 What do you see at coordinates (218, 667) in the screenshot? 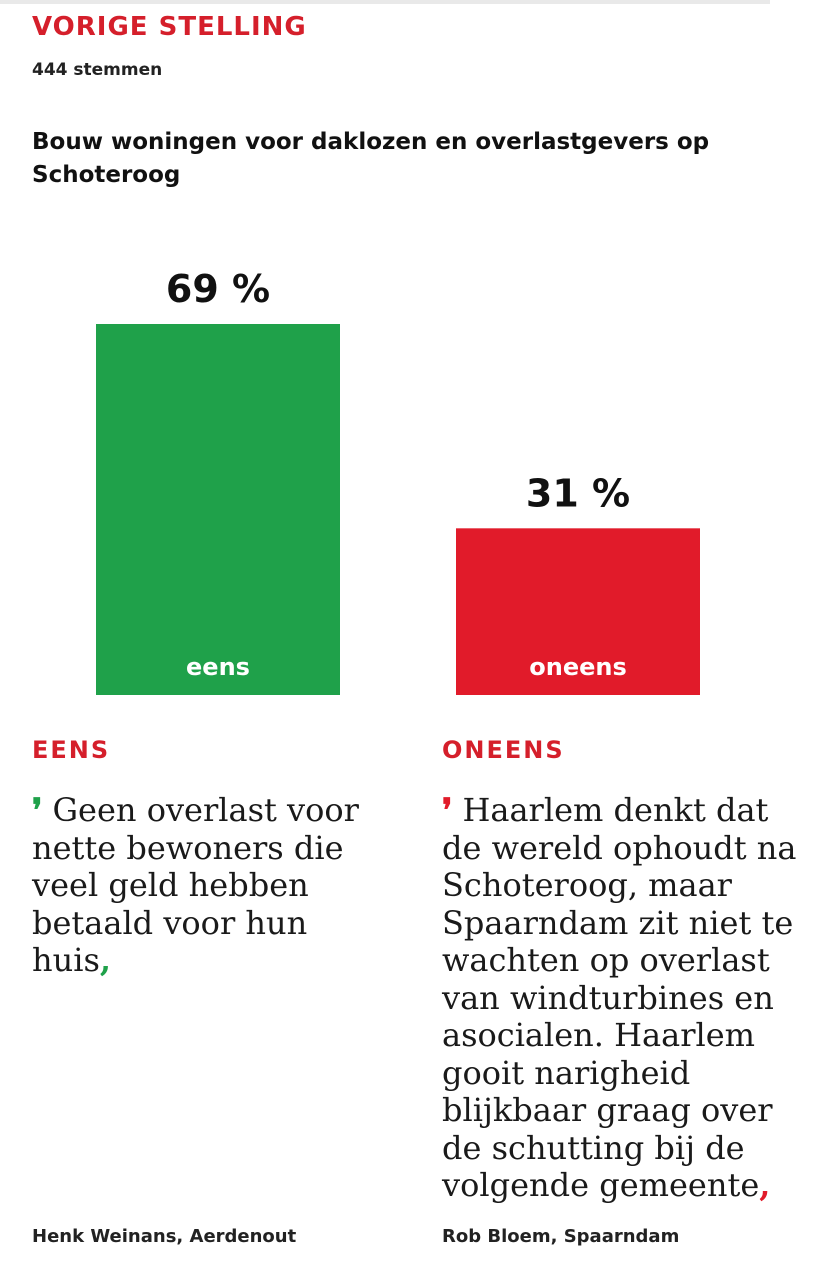
I see `category-label-eens: eens` at bounding box center [218, 667].